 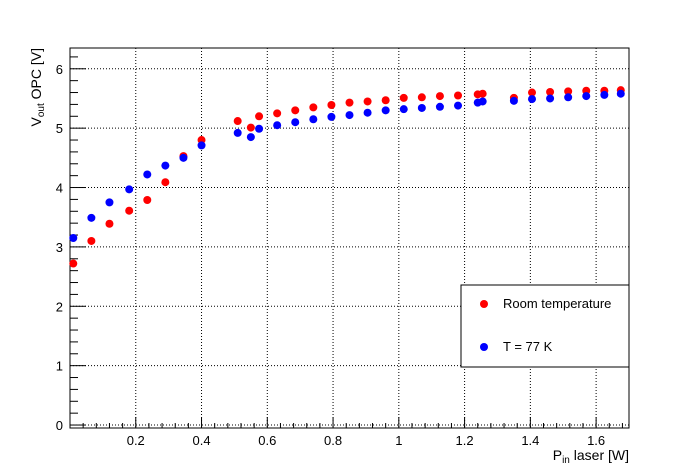 I want to click on y-tick-label: 2, so click(x=59, y=306).